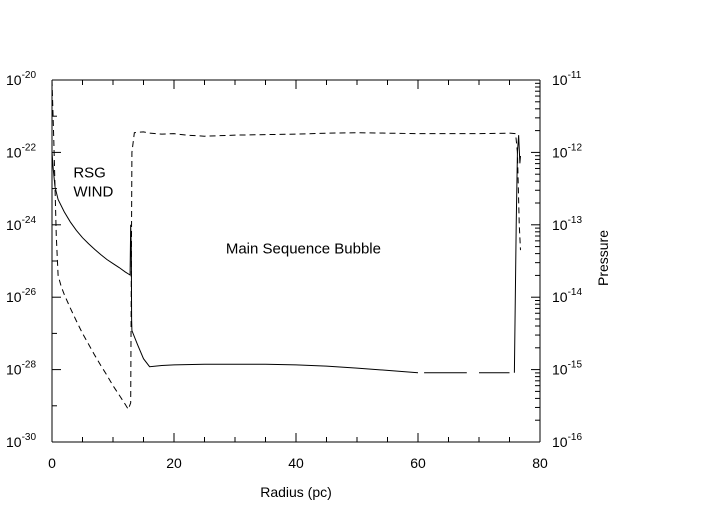 The height and width of the screenshot is (520, 703). What do you see at coordinates (296, 463) in the screenshot?
I see `x-tick-label: 40` at bounding box center [296, 463].